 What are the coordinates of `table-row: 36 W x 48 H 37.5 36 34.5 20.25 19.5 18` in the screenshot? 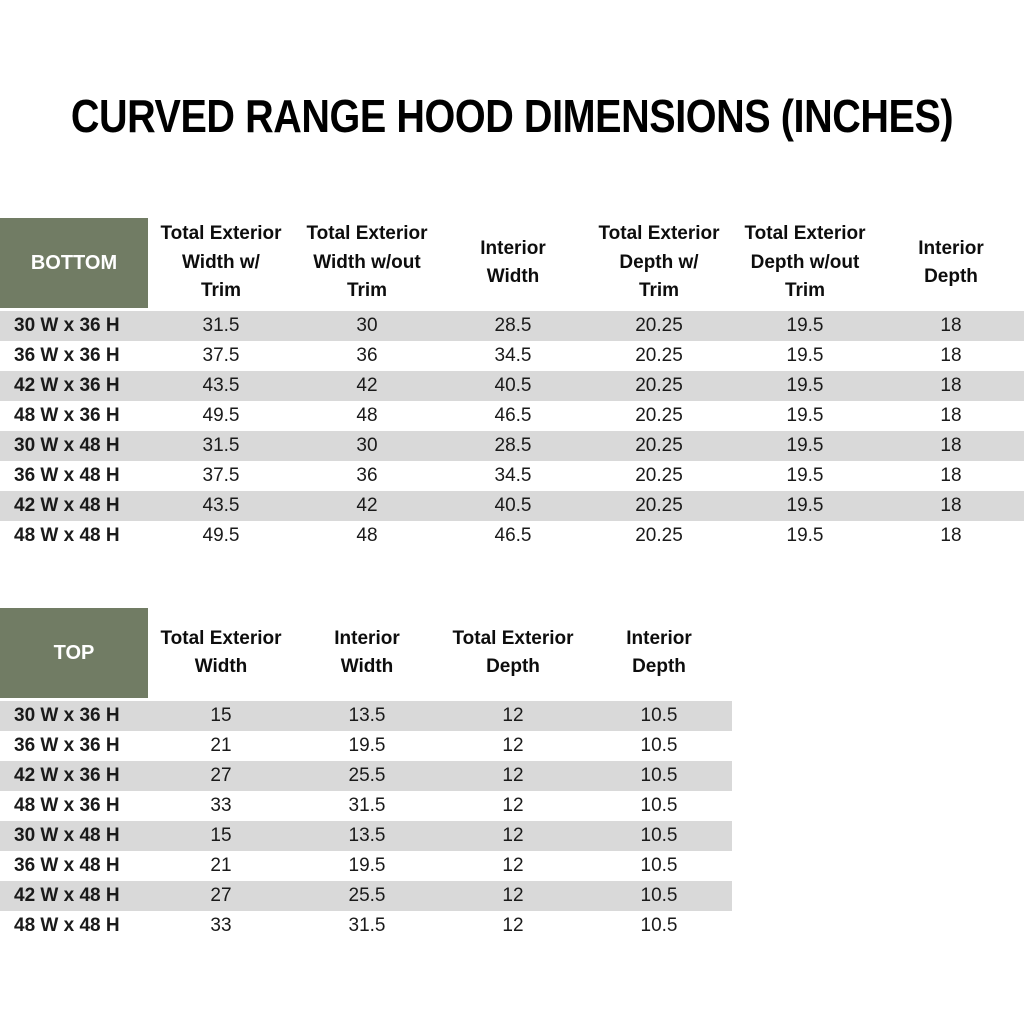 It's located at (512, 476).